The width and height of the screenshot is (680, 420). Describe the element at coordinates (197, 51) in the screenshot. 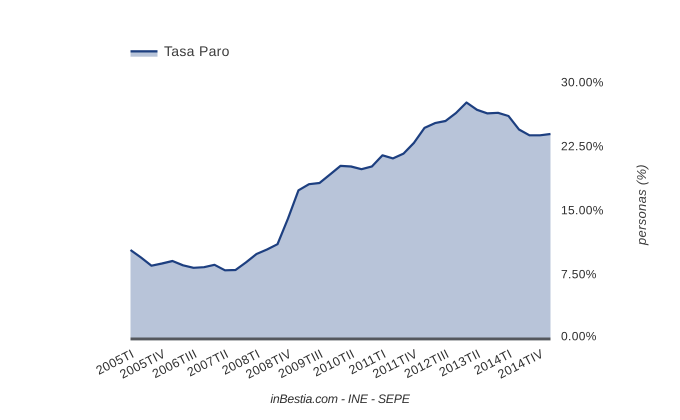

I see `svg-text: Tasa Paro` at that location.